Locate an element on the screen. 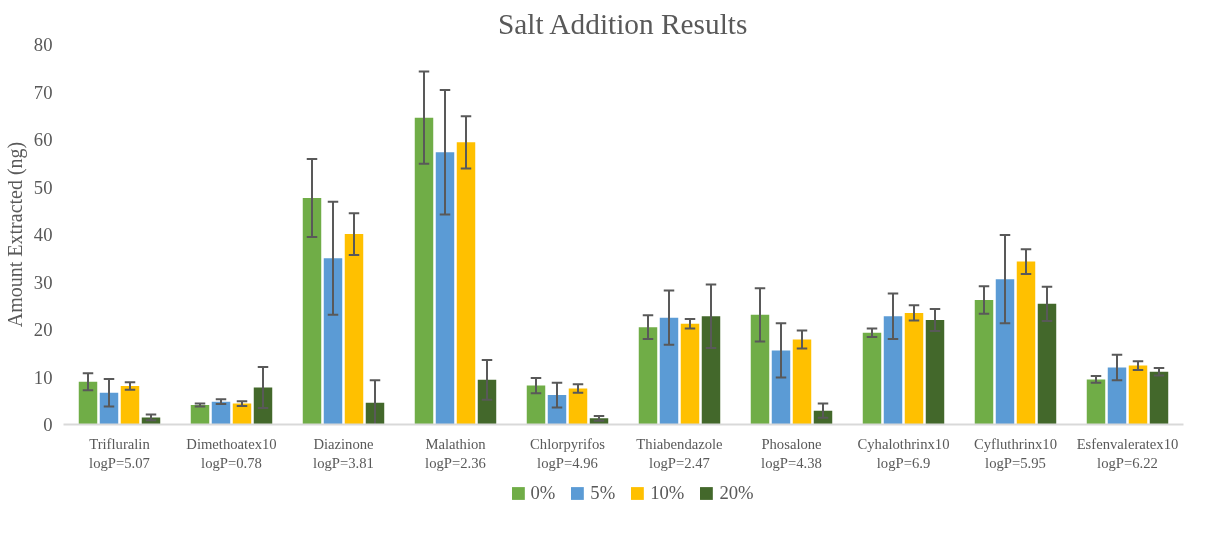 This screenshot has height=550, width=1227. chart-title: Salt Addition Results is located at coordinates (623, 23).